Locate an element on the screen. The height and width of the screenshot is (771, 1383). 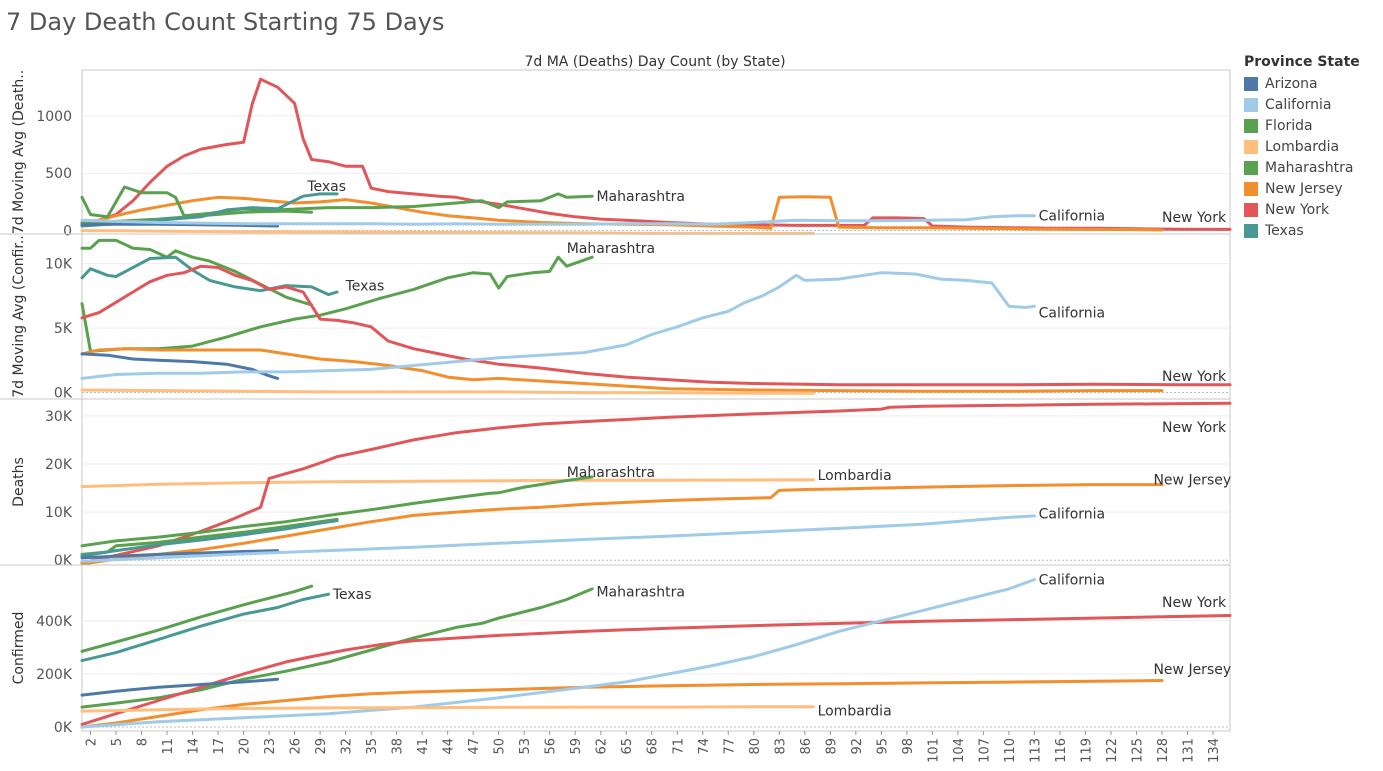
legend-item: Florida is located at coordinates (1302, 125).